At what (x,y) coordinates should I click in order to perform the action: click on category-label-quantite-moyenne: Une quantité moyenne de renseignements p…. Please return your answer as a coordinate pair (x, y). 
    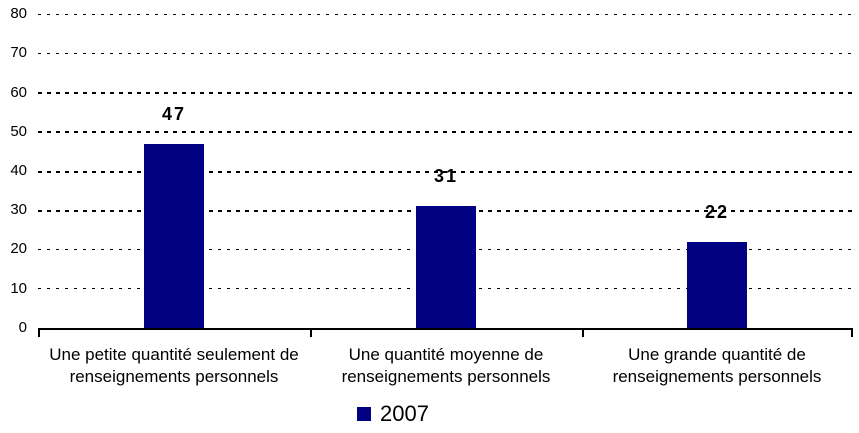
    Looking at the image, I should click on (446, 366).